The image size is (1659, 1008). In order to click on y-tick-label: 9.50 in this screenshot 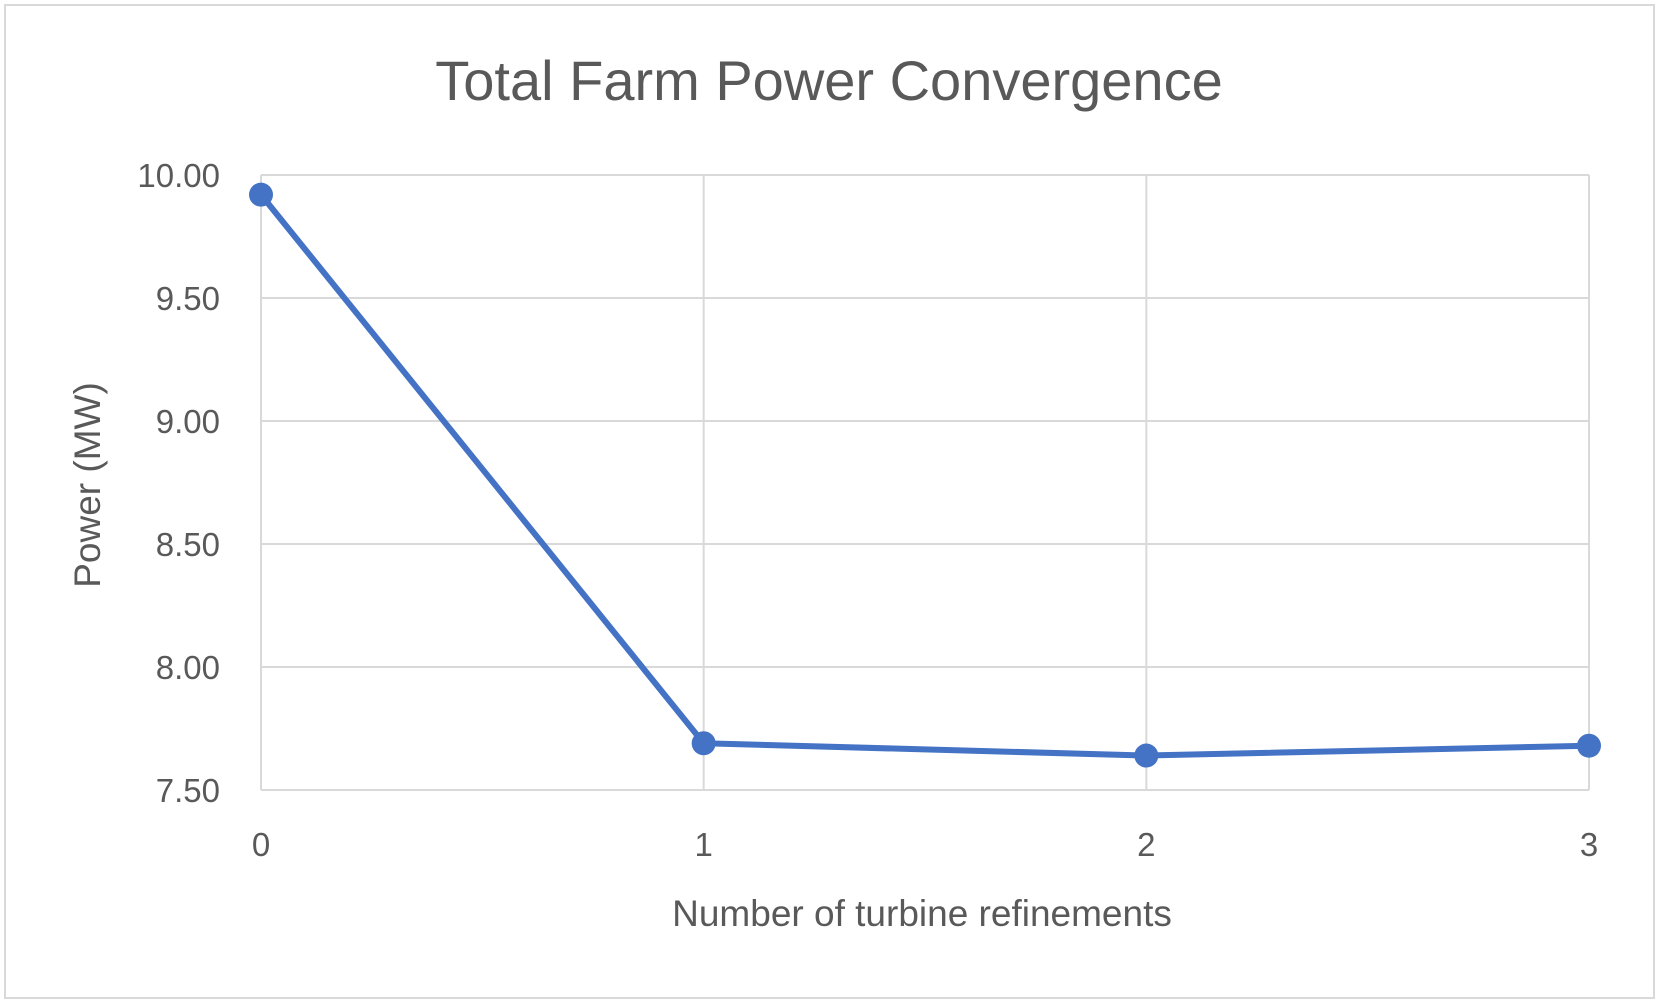, I will do `click(188, 298)`.